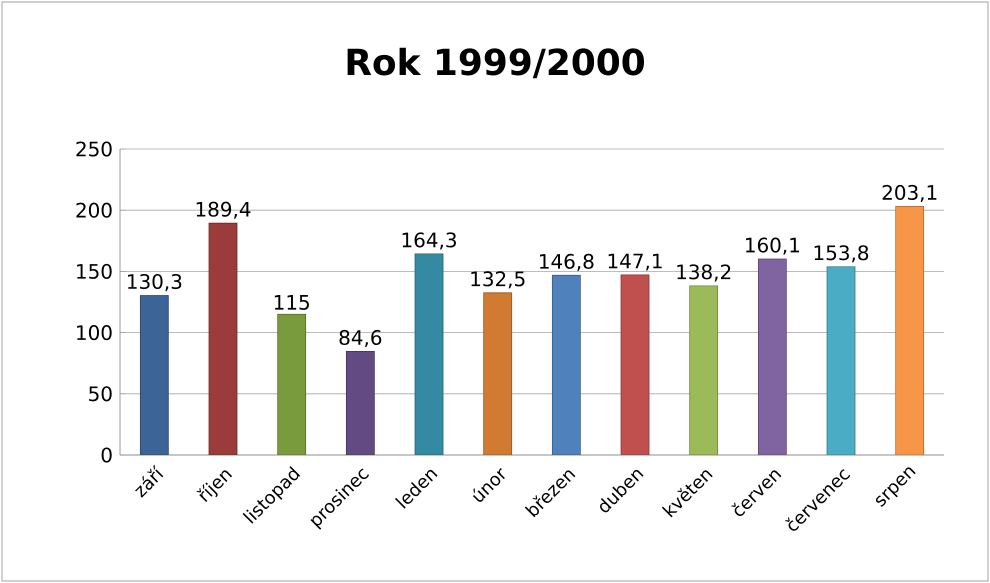 The image size is (990, 583). Describe the element at coordinates (567, 262) in the screenshot. I see `data-label: 146,8` at that location.